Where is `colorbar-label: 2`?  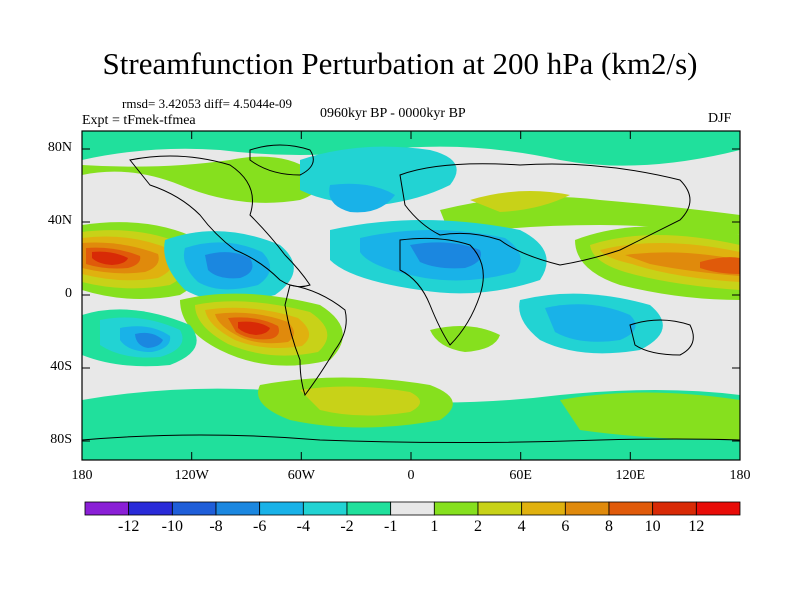 colorbar-label: 2 is located at coordinates (478, 526).